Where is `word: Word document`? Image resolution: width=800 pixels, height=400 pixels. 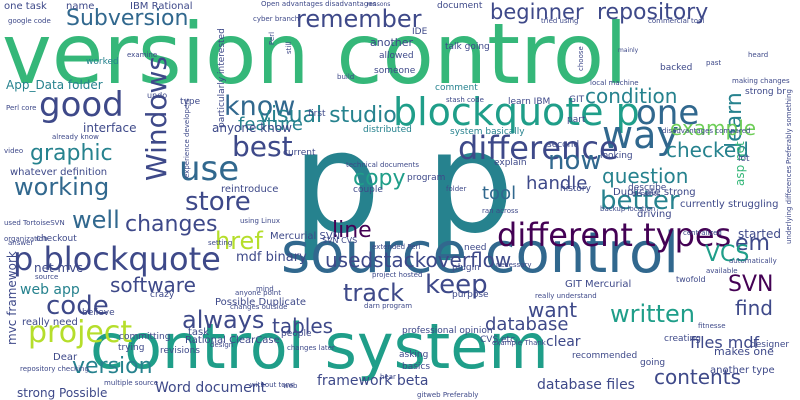 word: Word document is located at coordinates (211, 388).